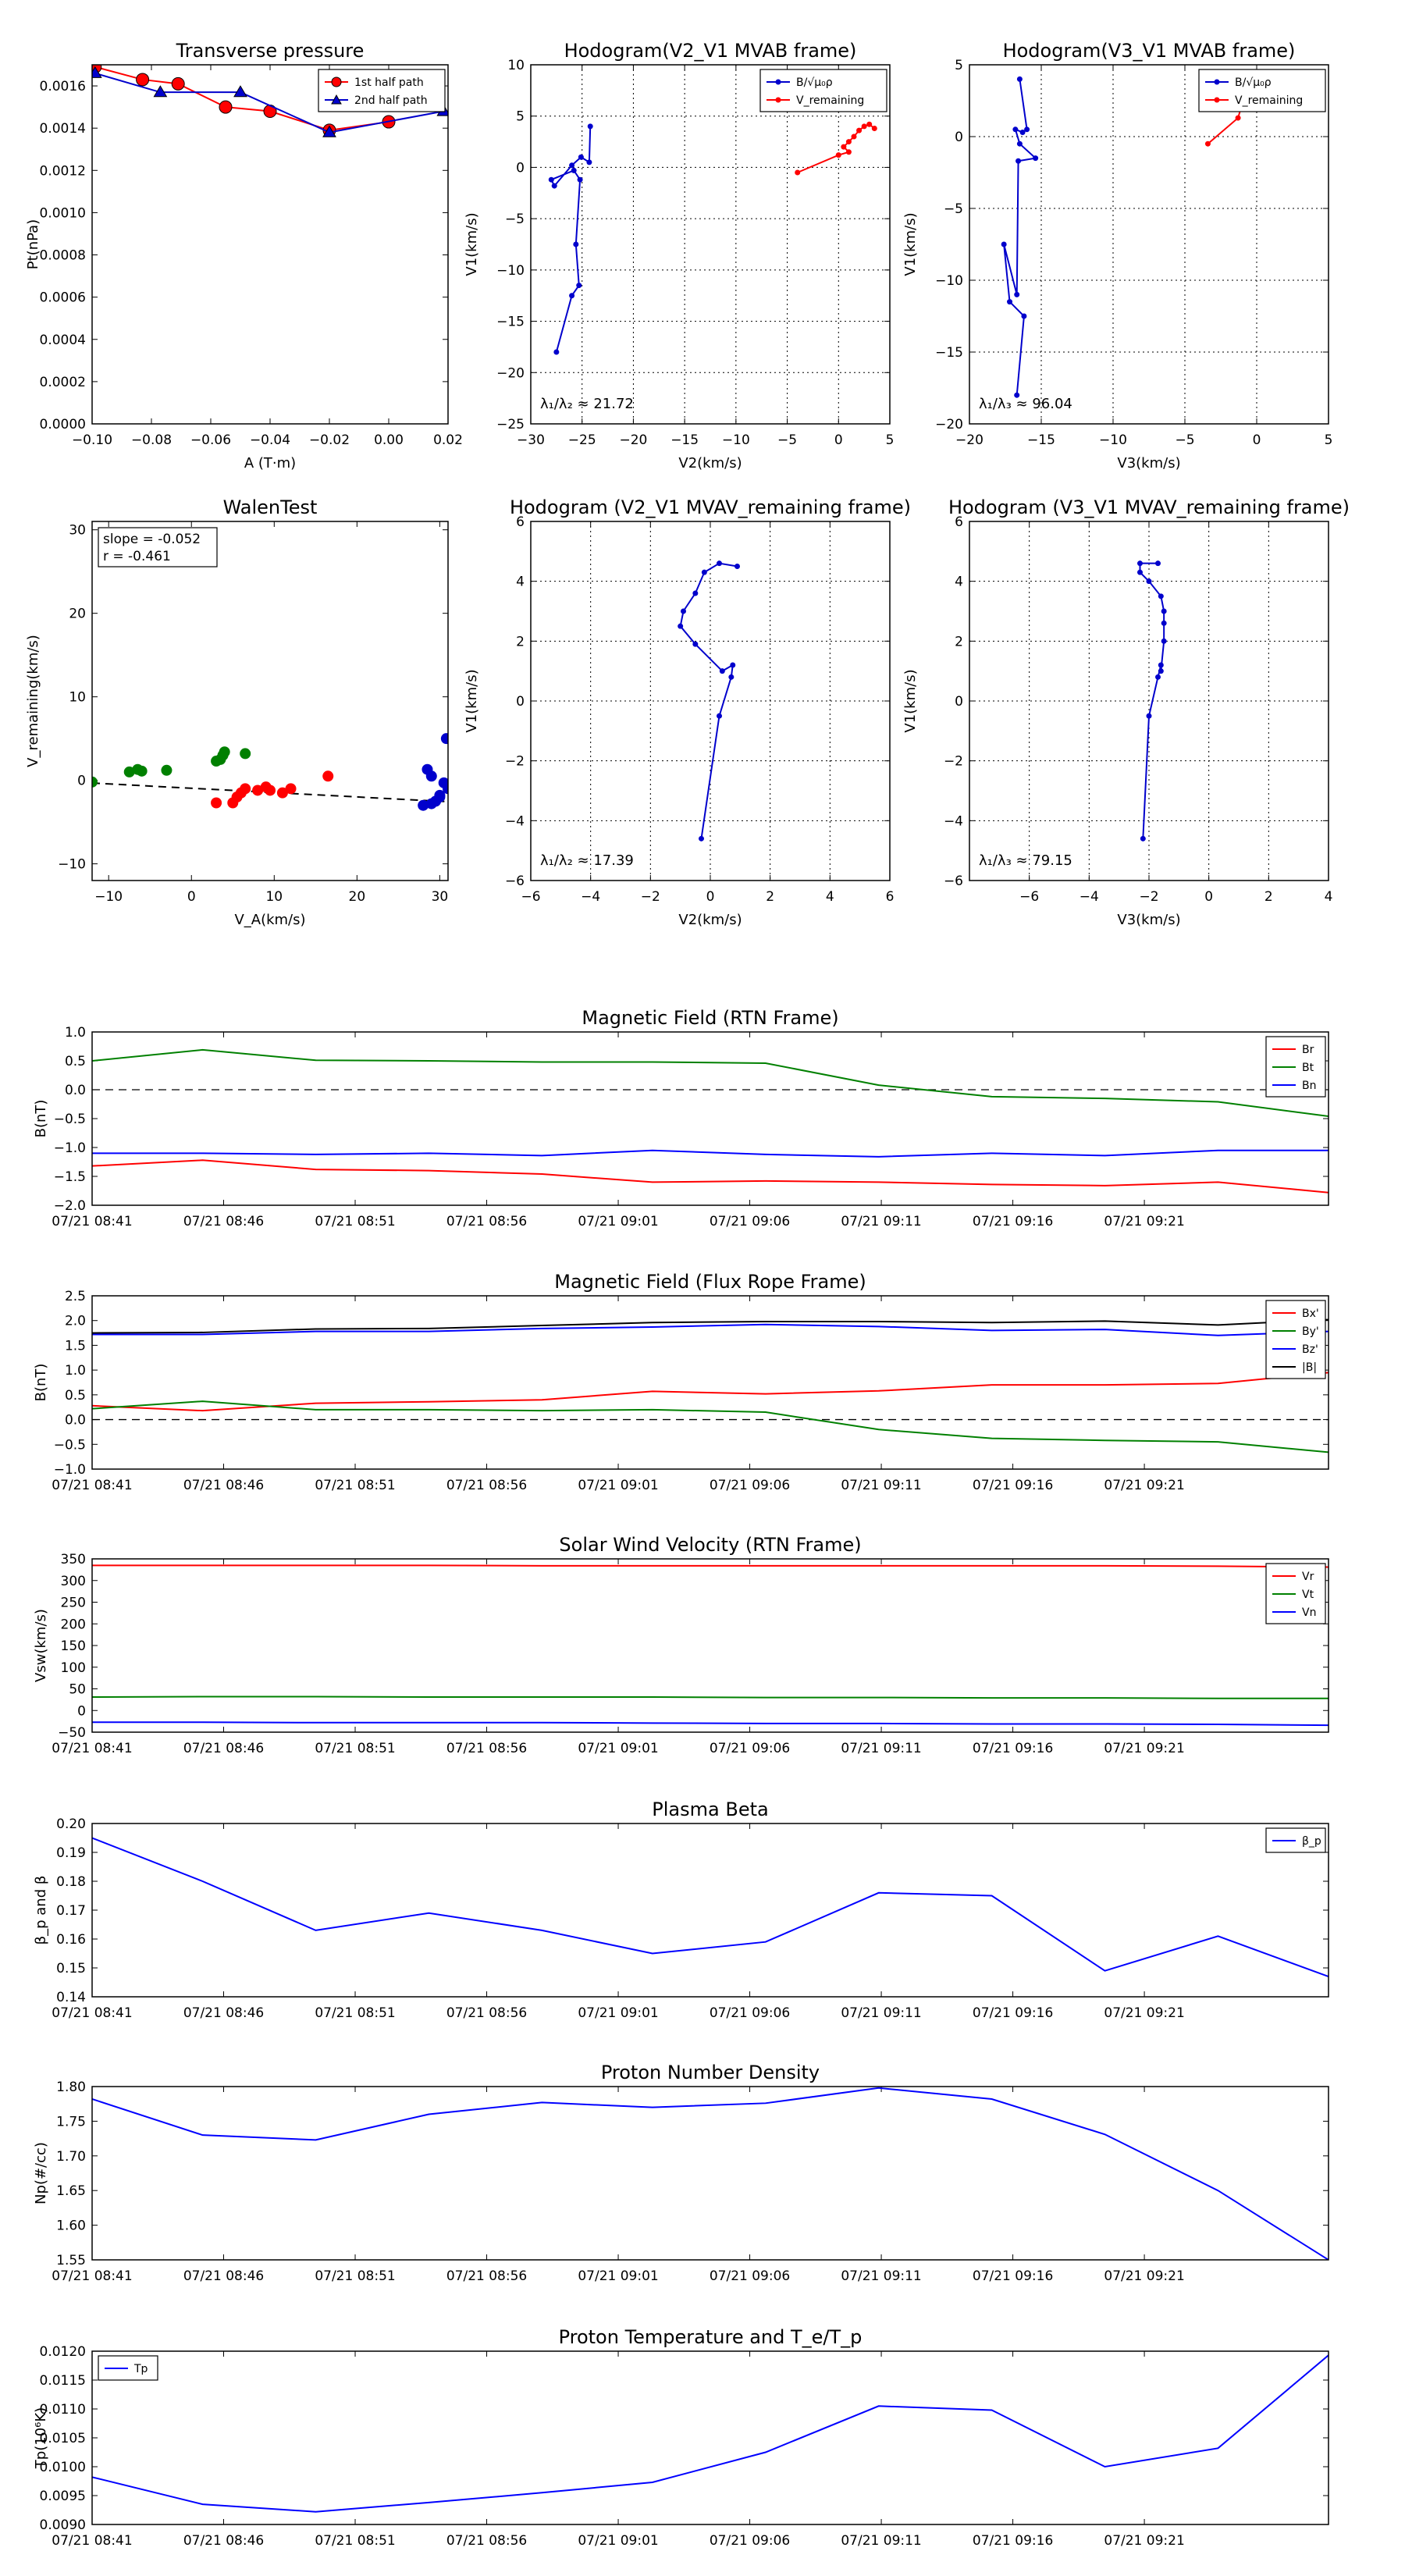 This screenshot has width=1405, height=2576. Describe the element at coordinates (76, 1061) in the screenshot. I see `y-tick-label: 0.5` at that location.